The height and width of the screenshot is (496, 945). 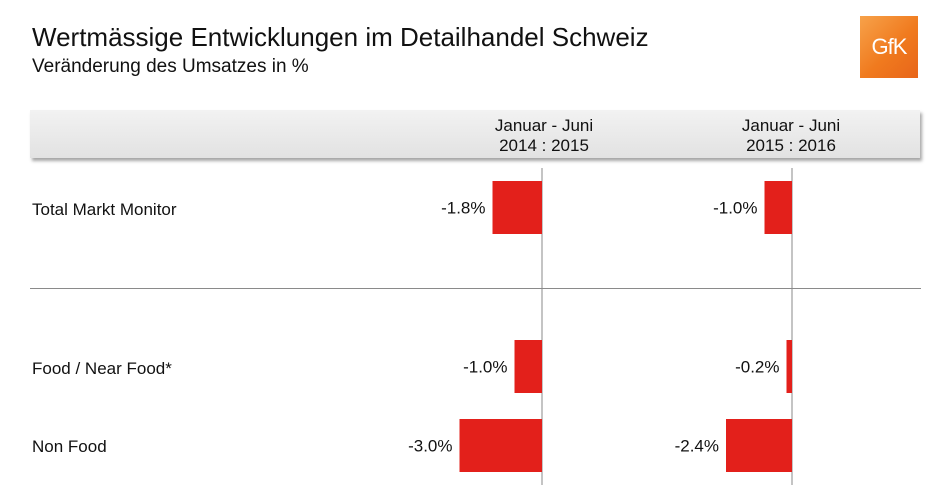 What do you see at coordinates (544, 145) in the screenshot?
I see `column-header-1-years: 2014 : 2015` at bounding box center [544, 145].